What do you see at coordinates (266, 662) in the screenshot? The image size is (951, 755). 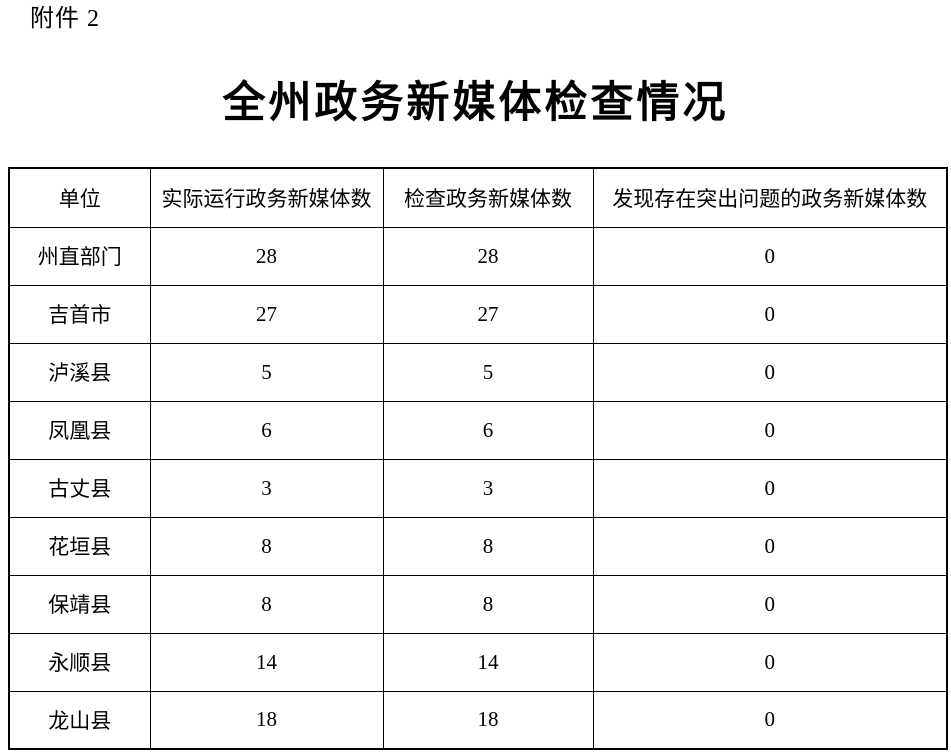 I see `actual-count-cell: 14` at bounding box center [266, 662].